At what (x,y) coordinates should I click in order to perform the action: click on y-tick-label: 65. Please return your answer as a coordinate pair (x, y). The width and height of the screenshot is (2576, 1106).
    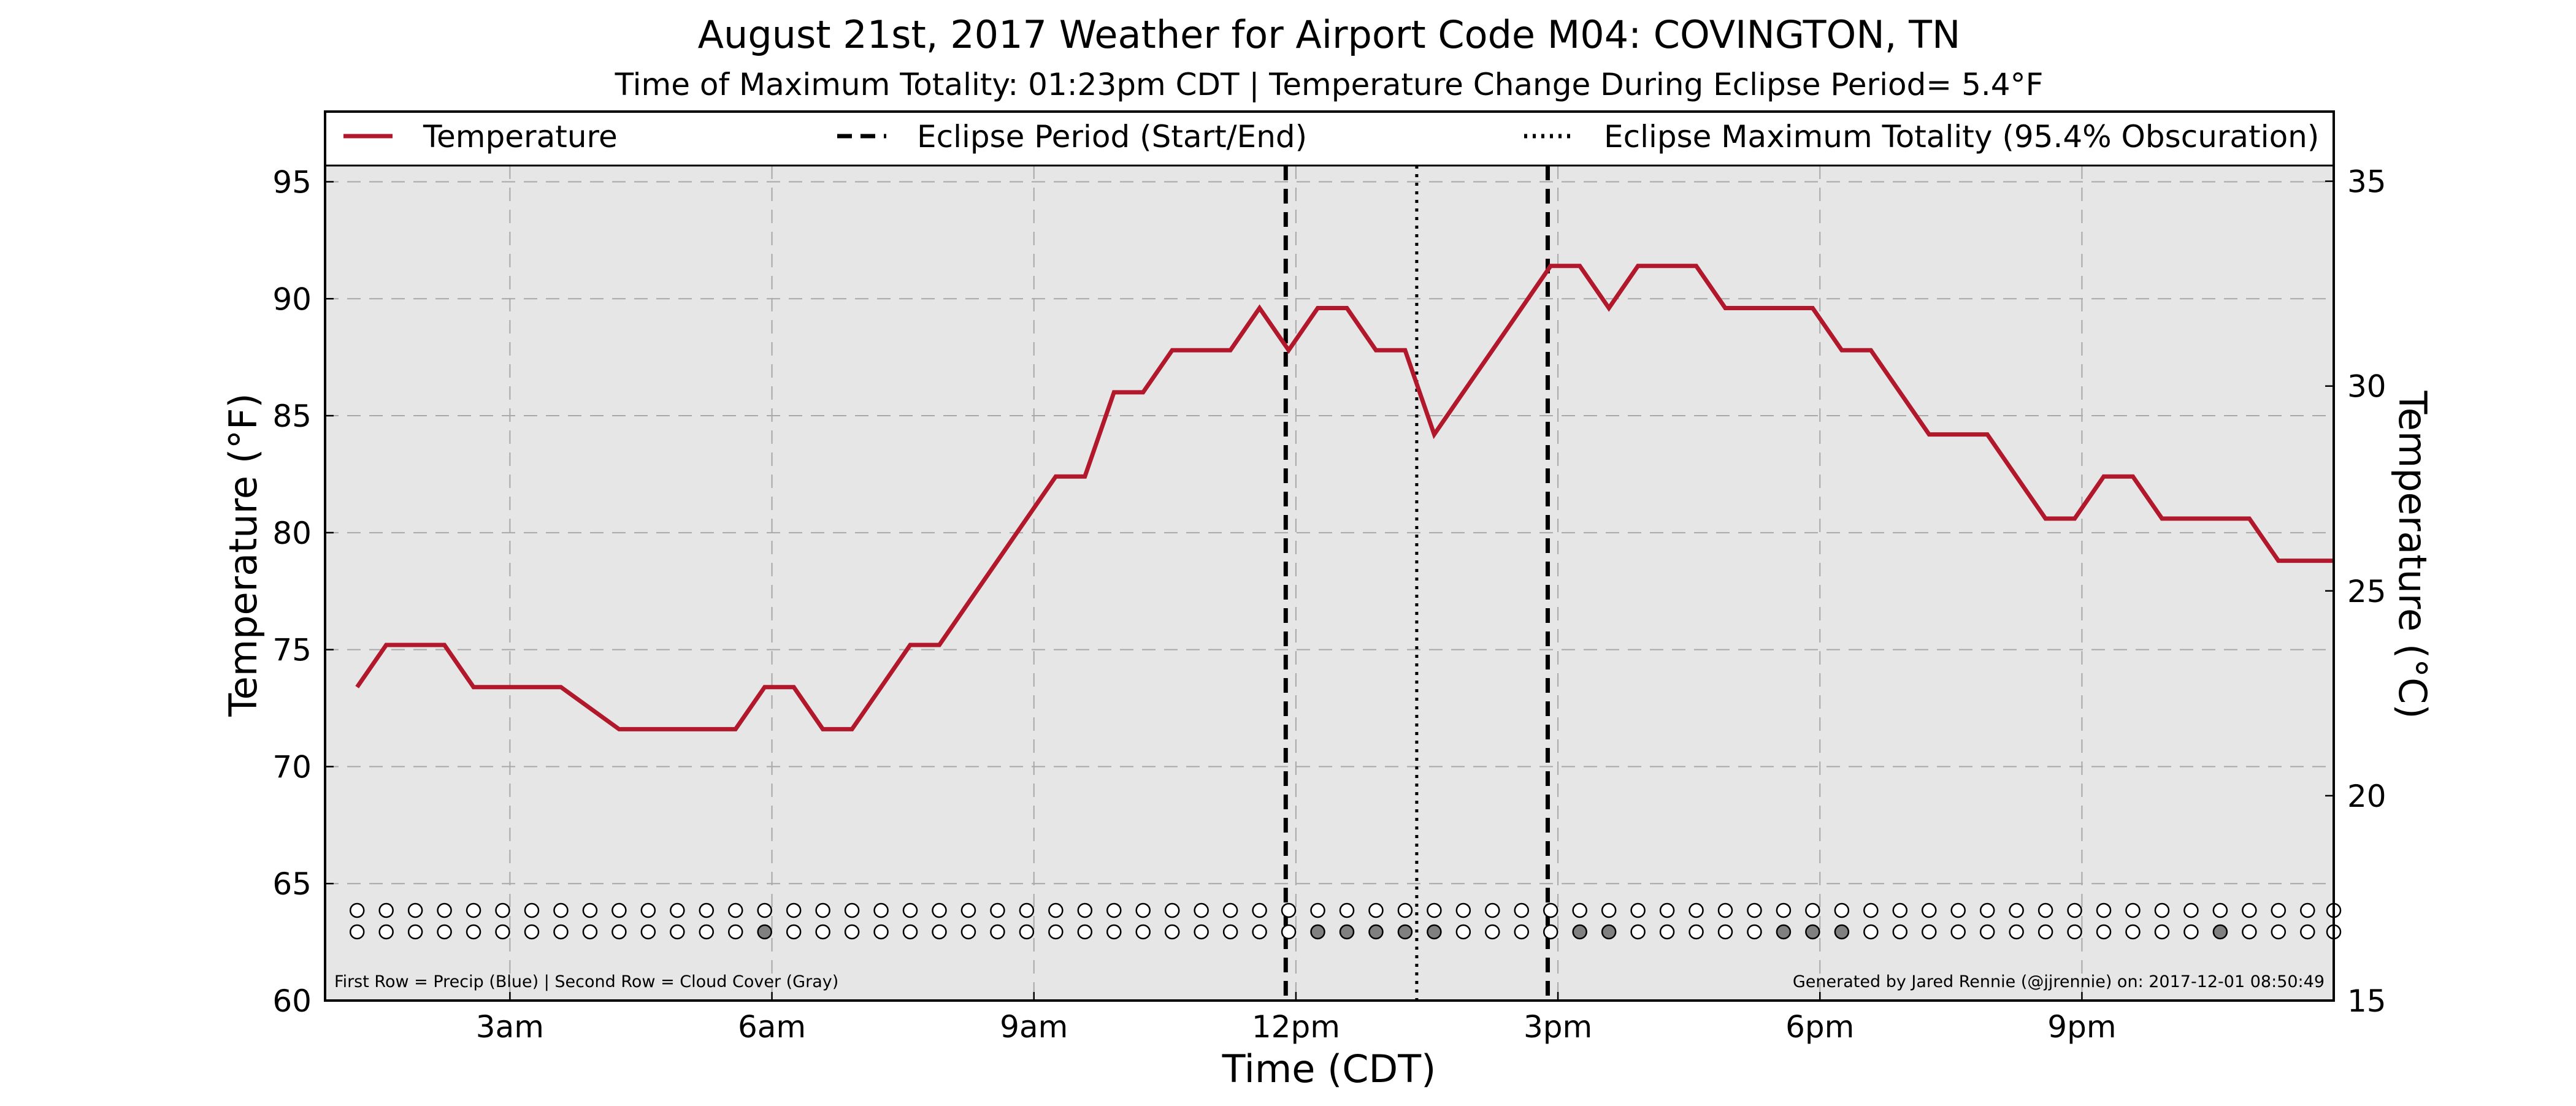
    Looking at the image, I should click on (292, 884).